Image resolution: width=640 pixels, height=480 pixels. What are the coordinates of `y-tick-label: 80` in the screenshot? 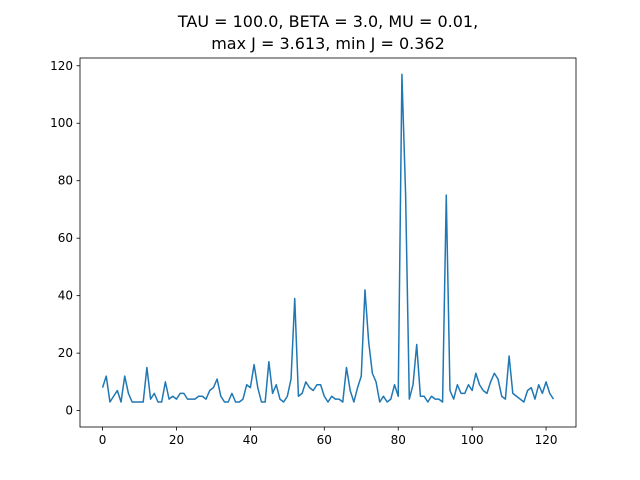 It's located at (65, 181).